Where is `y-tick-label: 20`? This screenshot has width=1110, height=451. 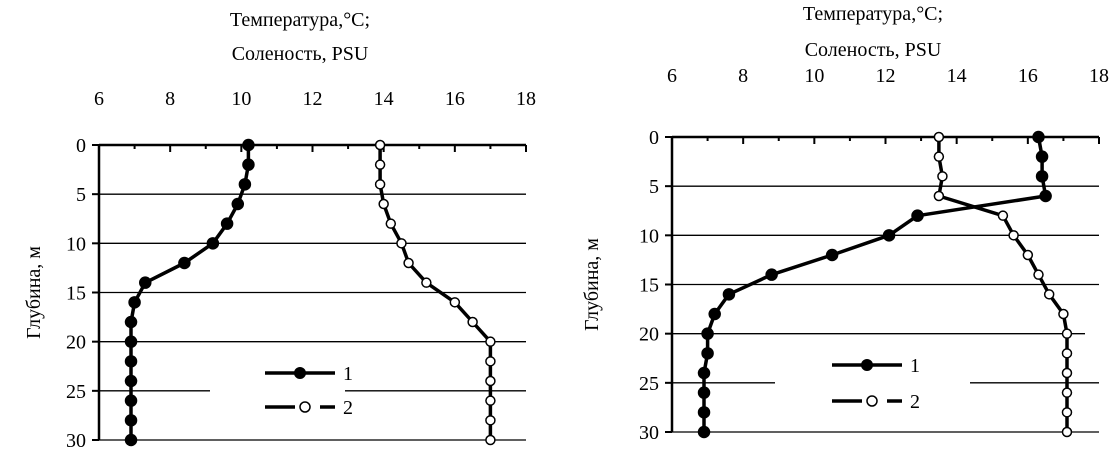
y-tick-label: 20 is located at coordinates (649, 335).